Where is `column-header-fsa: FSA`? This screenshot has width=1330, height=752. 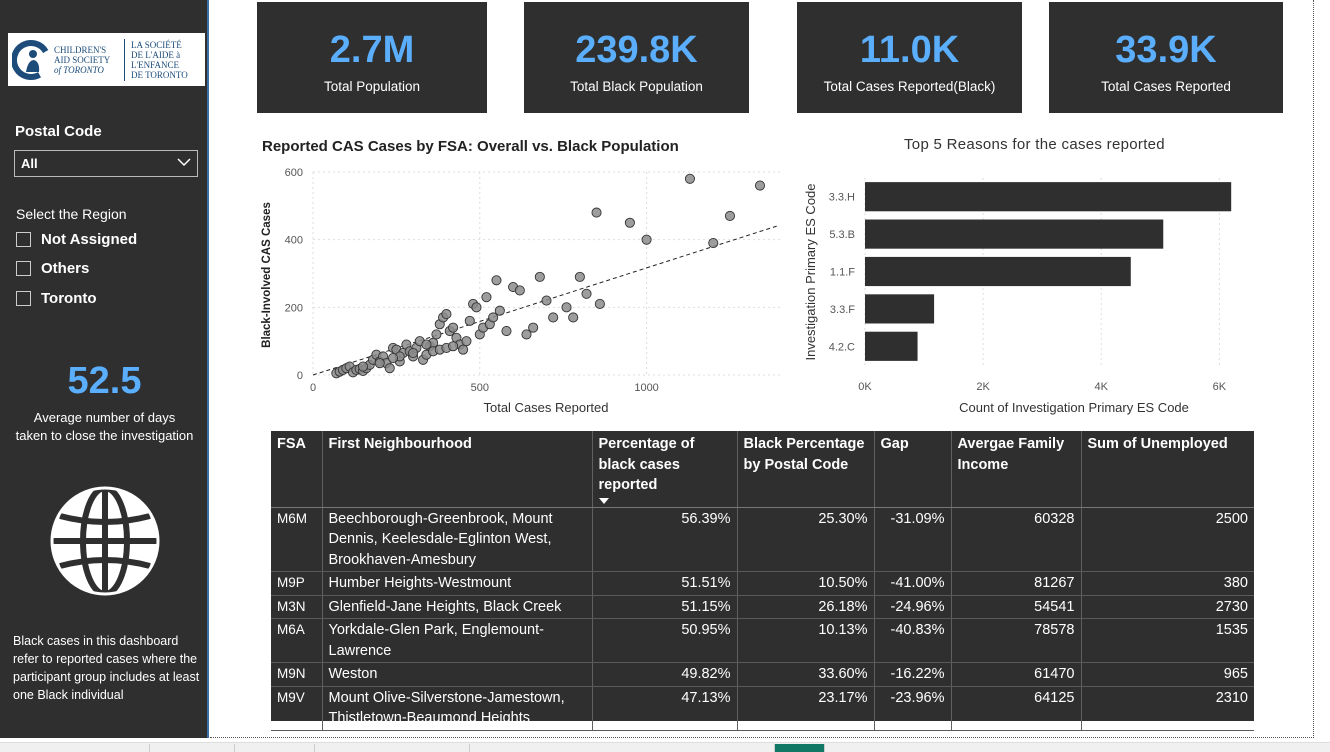 column-header-fsa: FSA is located at coordinates (297, 469).